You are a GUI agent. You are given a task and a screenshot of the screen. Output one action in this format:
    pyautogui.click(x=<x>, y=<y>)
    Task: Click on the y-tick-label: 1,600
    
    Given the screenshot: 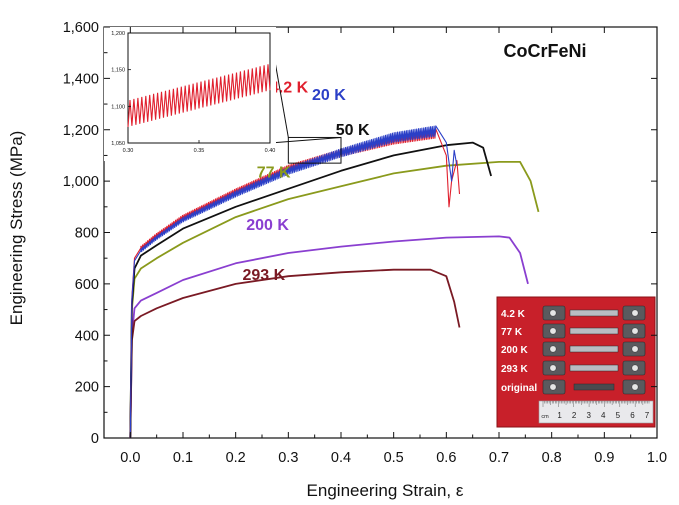 What is the action you would take?
    pyautogui.click(x=81, y=28)
    